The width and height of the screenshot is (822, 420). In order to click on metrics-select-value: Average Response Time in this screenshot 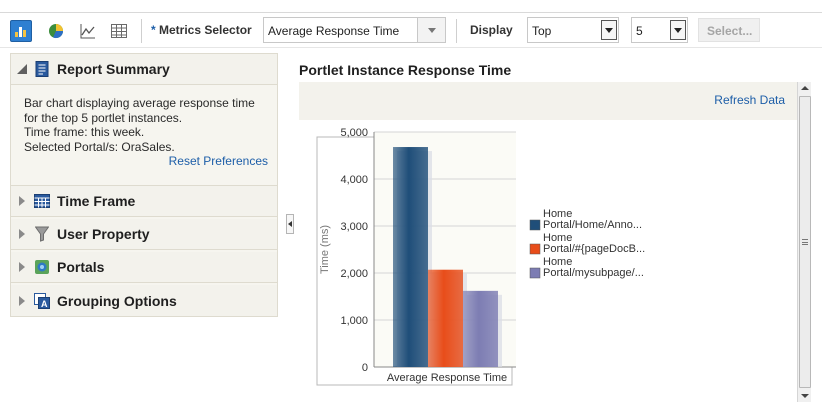, I will do `click(334, 31)`.